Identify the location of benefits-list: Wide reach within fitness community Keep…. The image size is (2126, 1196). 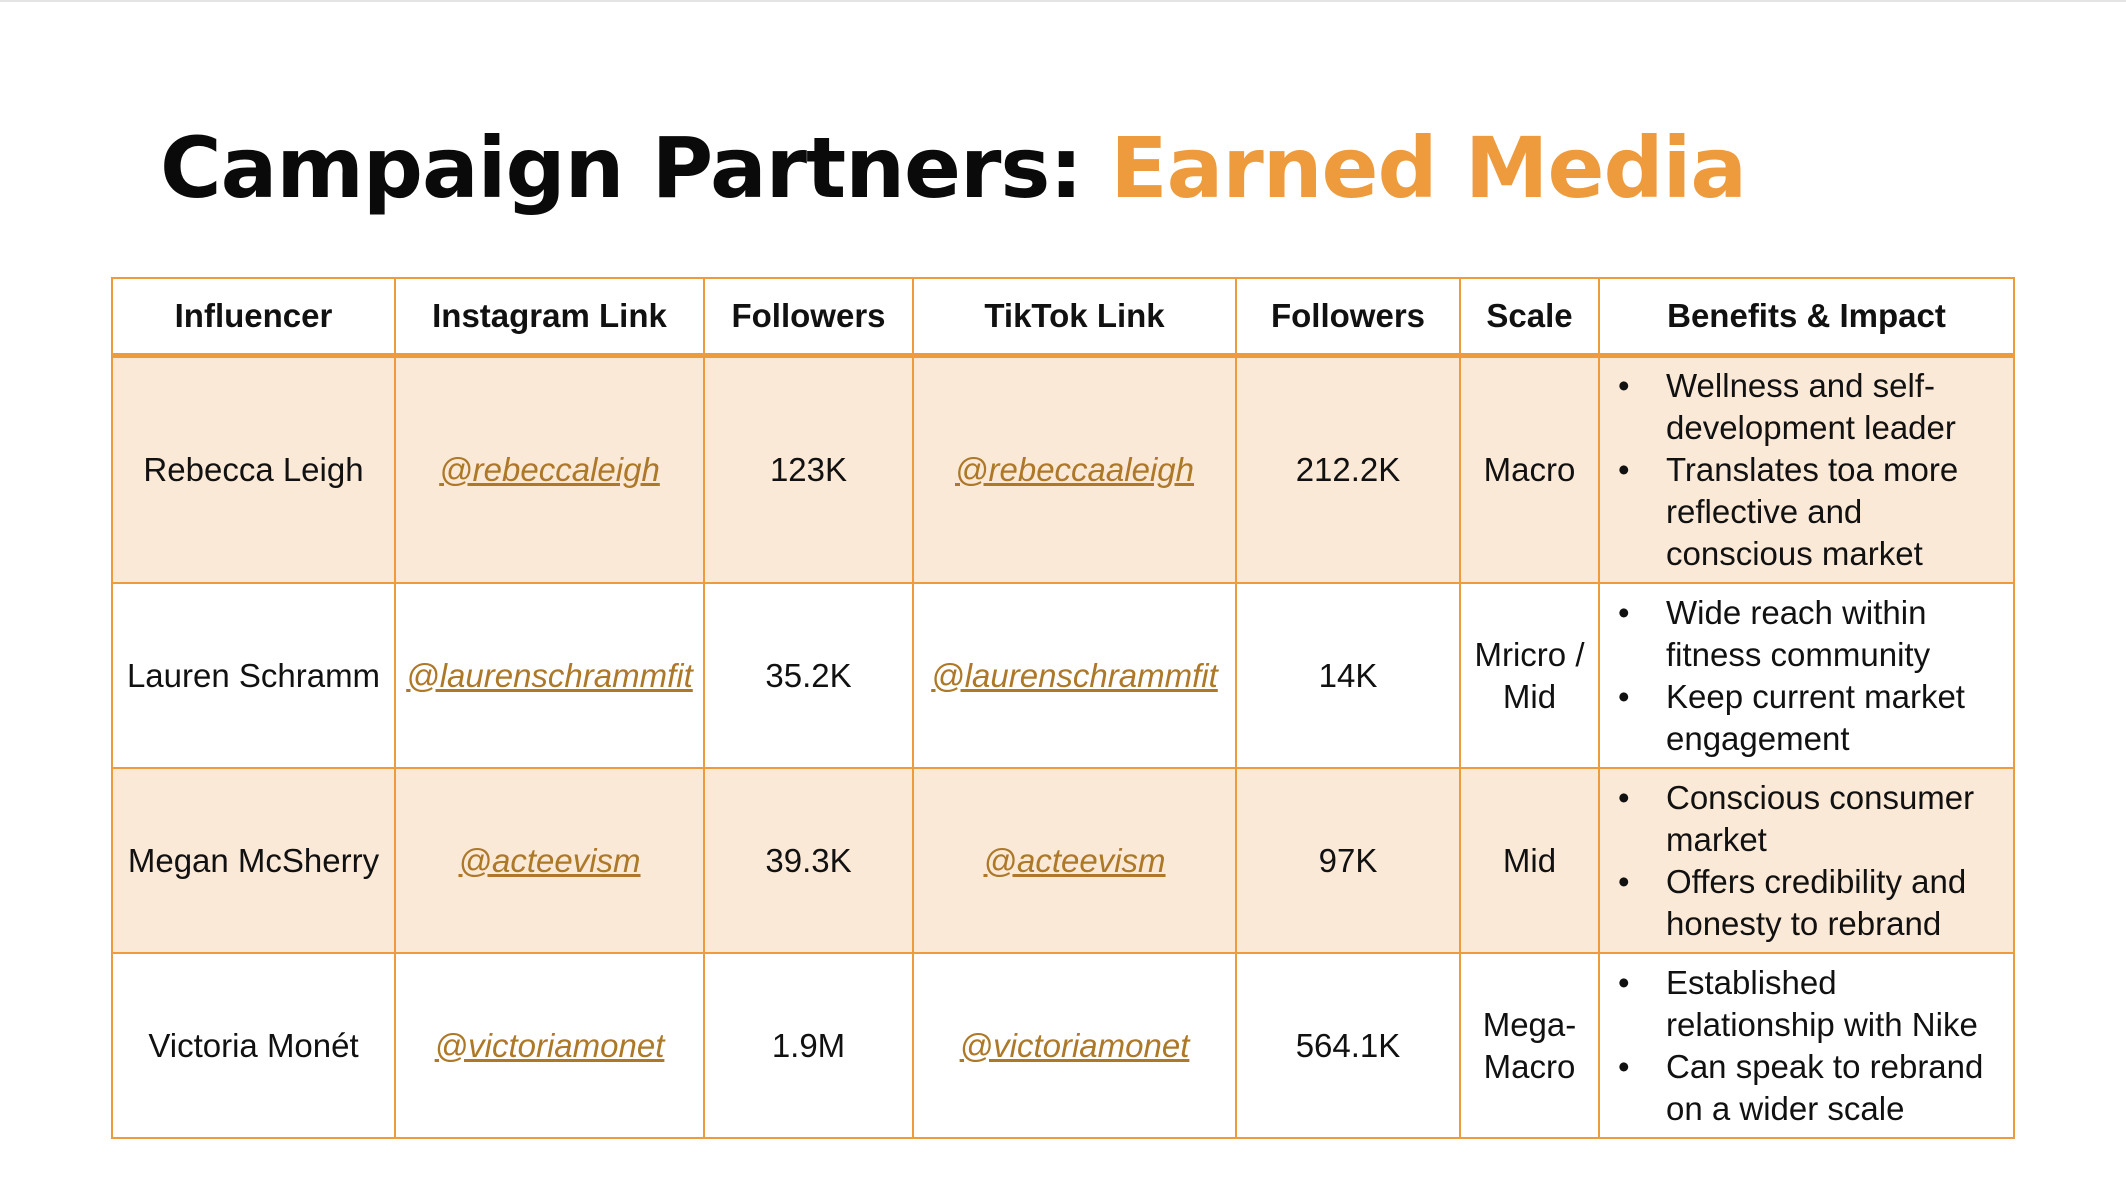
(1807, 676).